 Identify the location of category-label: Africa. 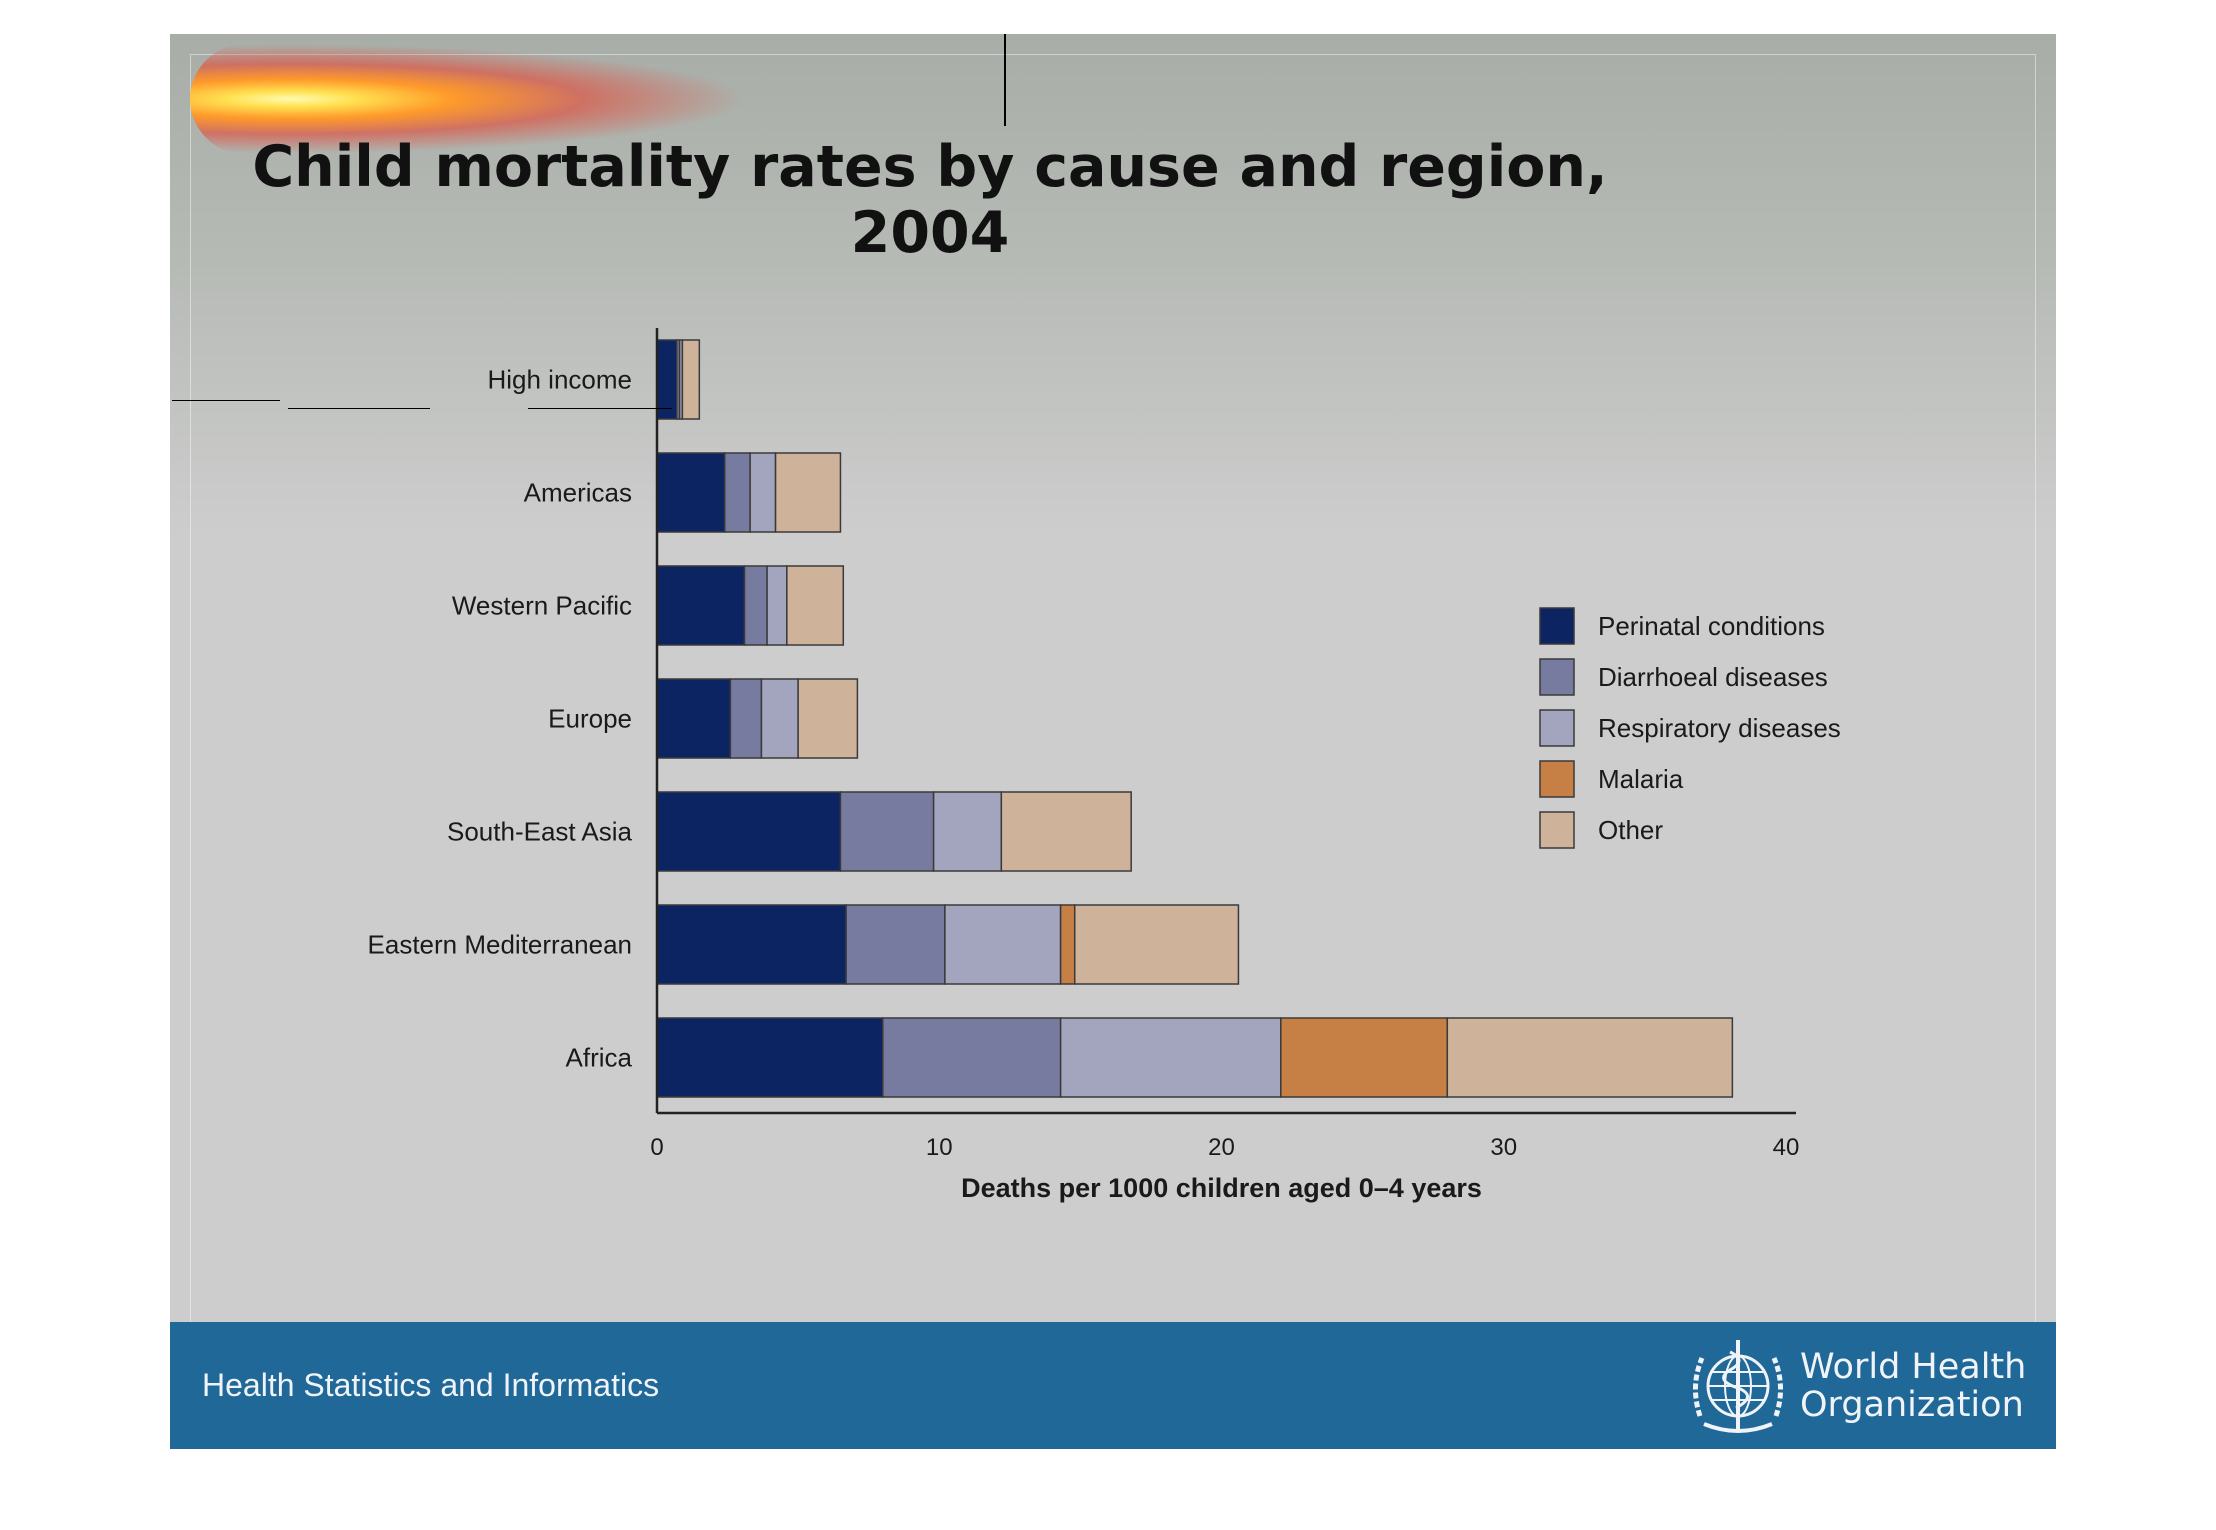
(599, 1058).